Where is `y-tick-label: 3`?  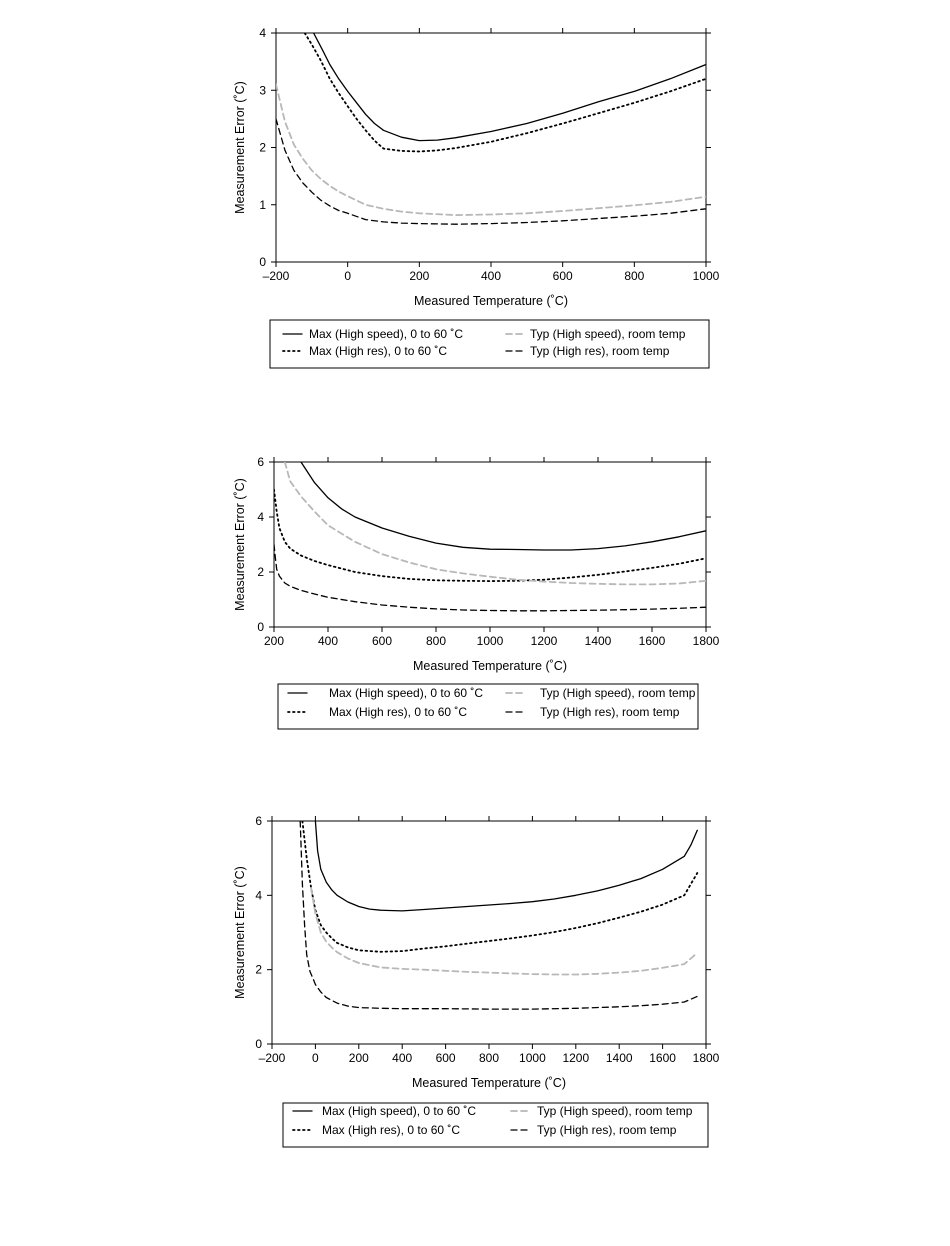
y-tick-label: 3 is located at coordinates (262, 90).